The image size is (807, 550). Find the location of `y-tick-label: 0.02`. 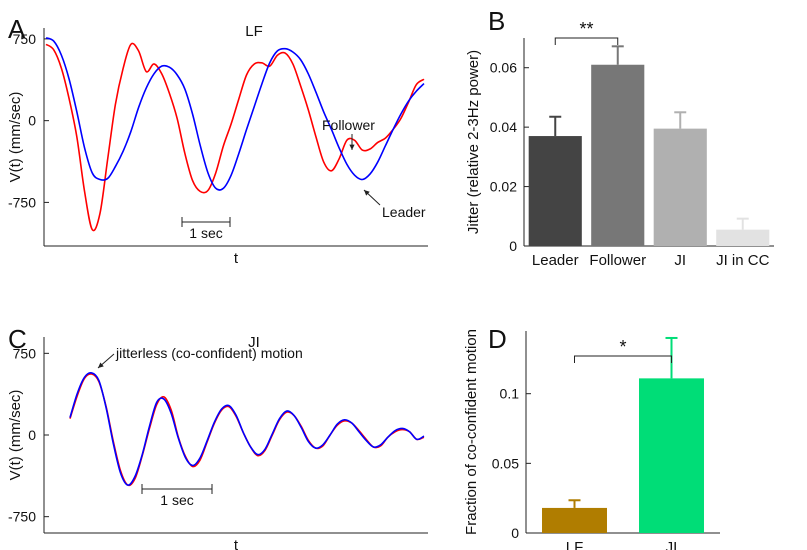

y-tick-label: 0.02 is located at coordinates (503, 187).